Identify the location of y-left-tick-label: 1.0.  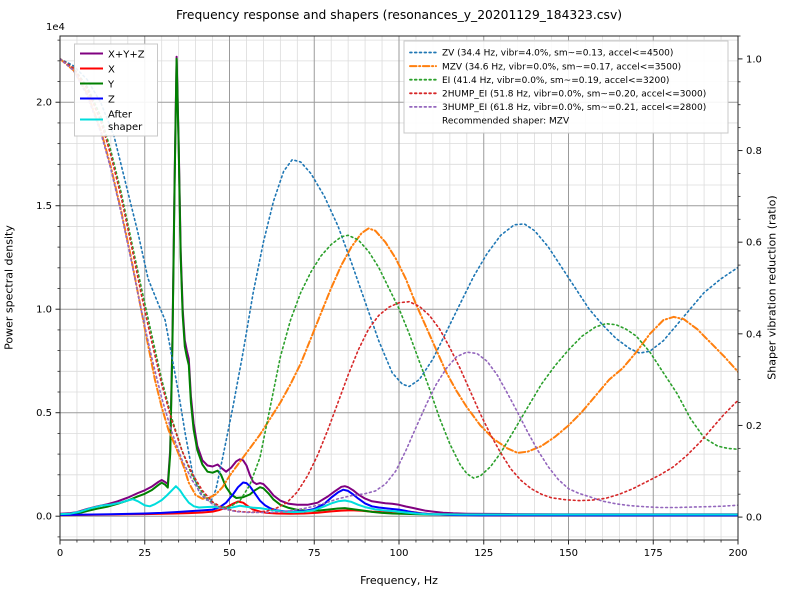
(44, 310).